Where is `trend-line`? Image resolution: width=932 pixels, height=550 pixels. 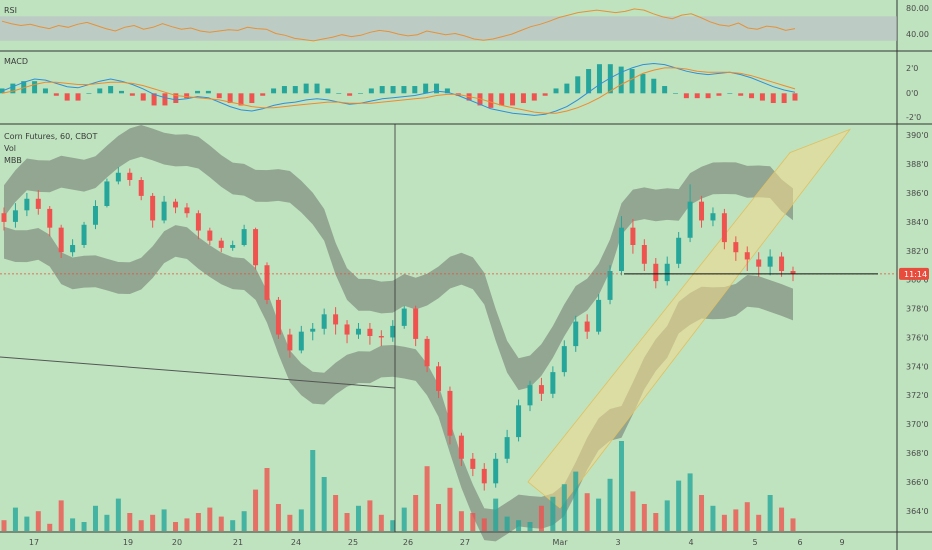 trend-line is located at coordinates (198, 372).